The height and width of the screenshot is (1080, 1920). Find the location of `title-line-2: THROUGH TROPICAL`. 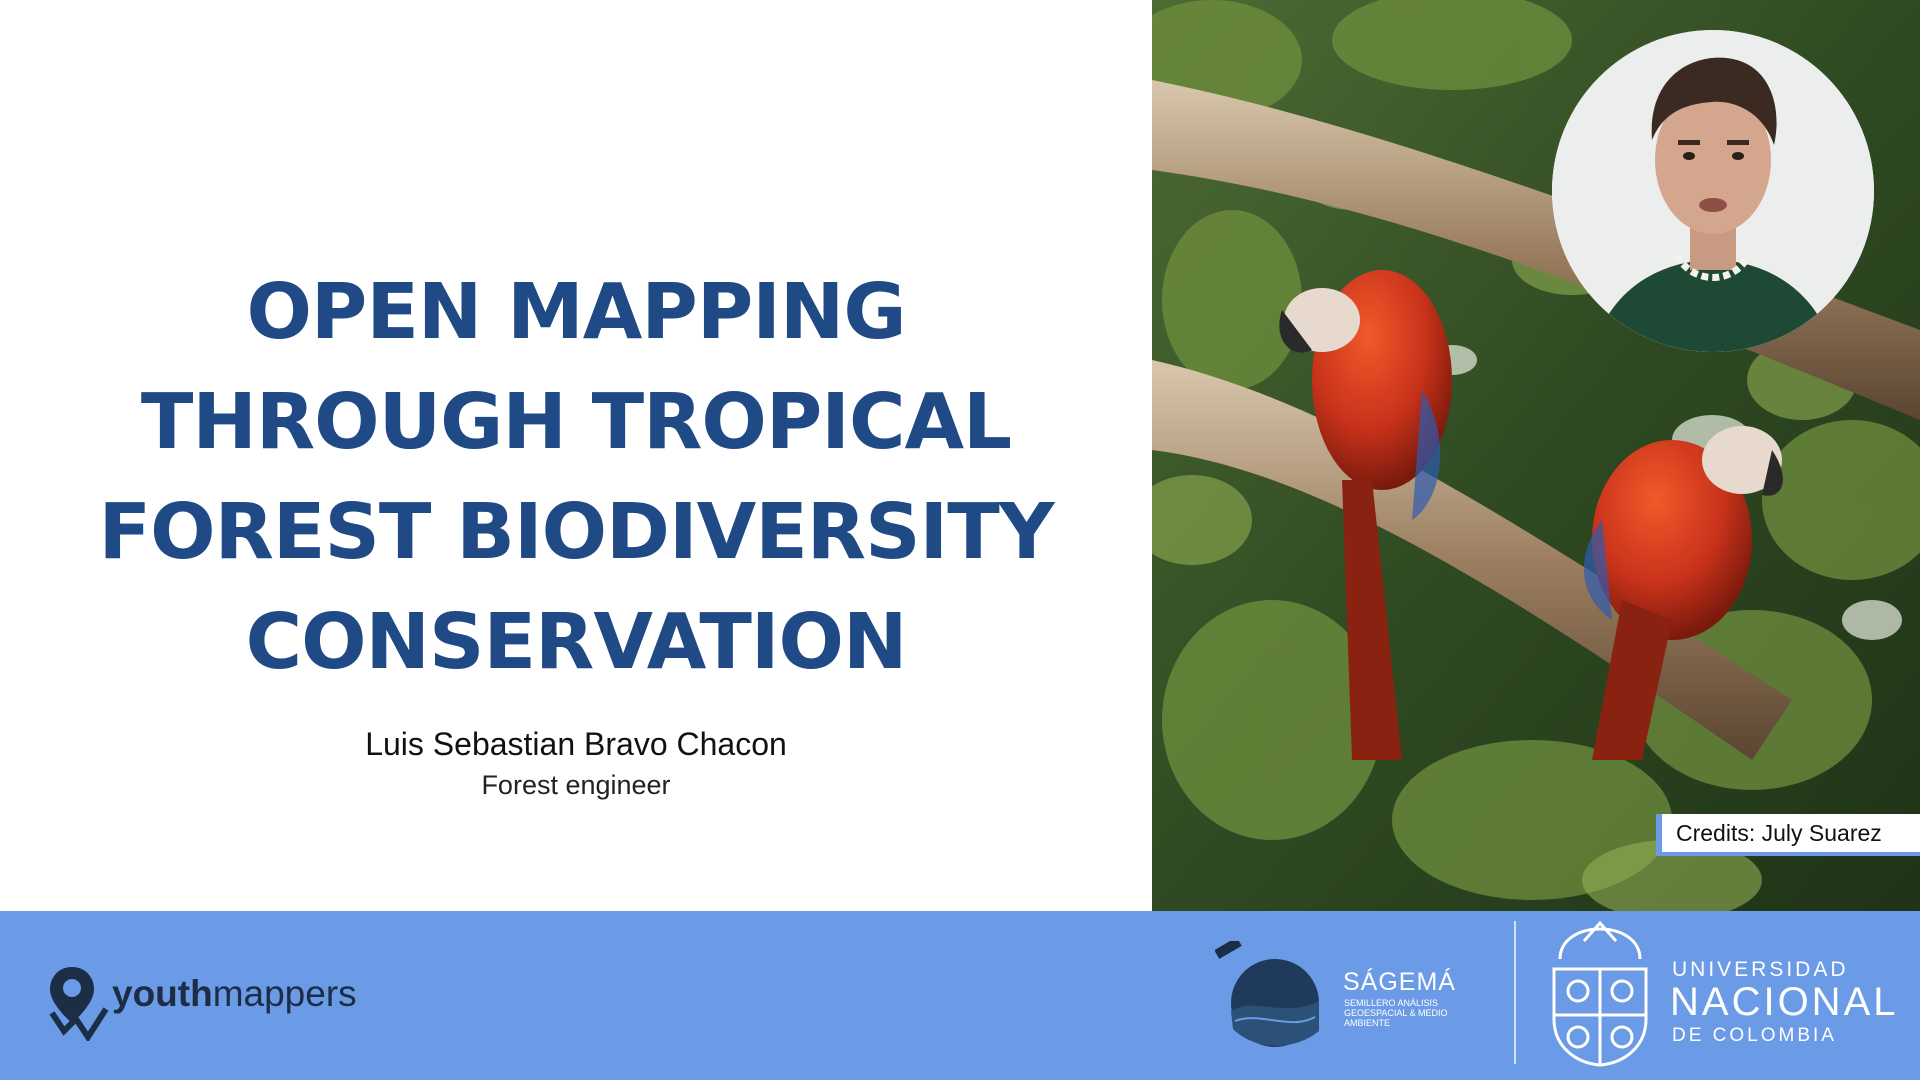

title-line-2: THROUGH TROPICAL is located at coordinates (576, 422).